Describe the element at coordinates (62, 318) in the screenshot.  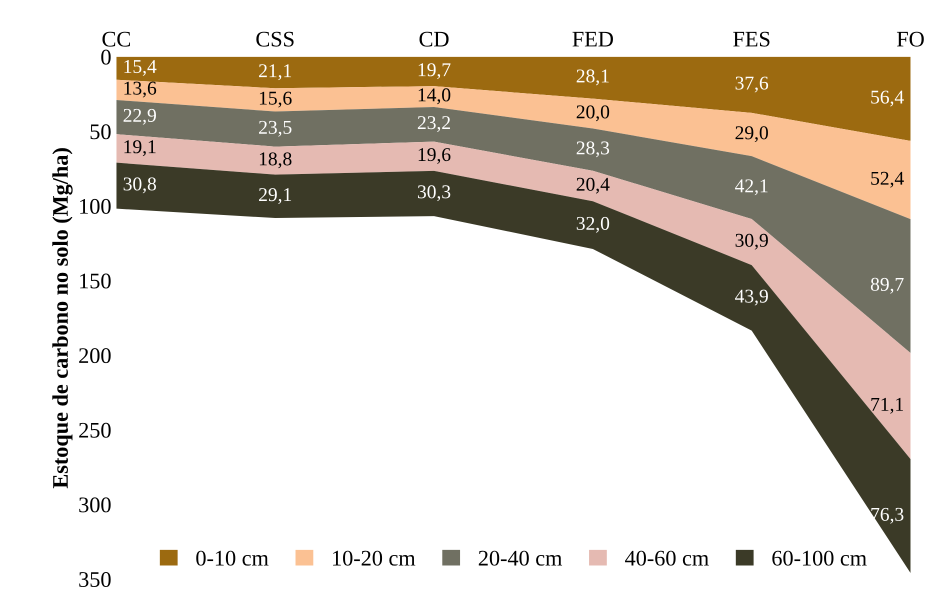
I see `y-axis-title: Estoque de carbono no solo (Mg/ha)` at that location.